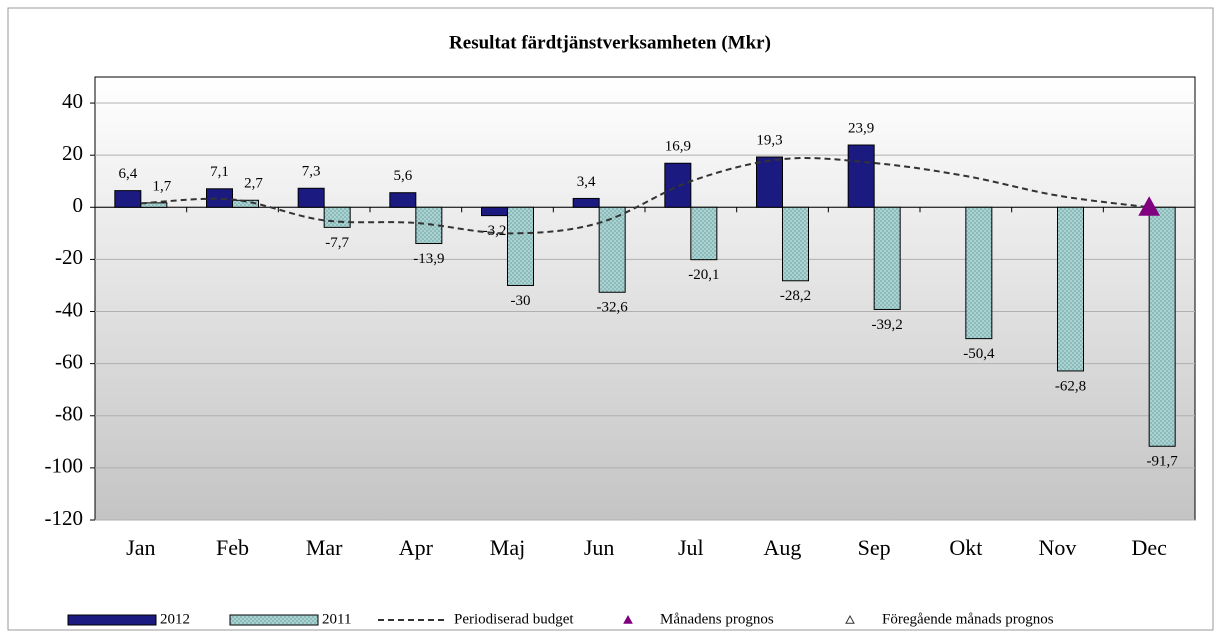 This screenshot has height=644, width=1221. Describe the element at coordinates (645, 196) in the screenshot. I see `budget-line` at that location.